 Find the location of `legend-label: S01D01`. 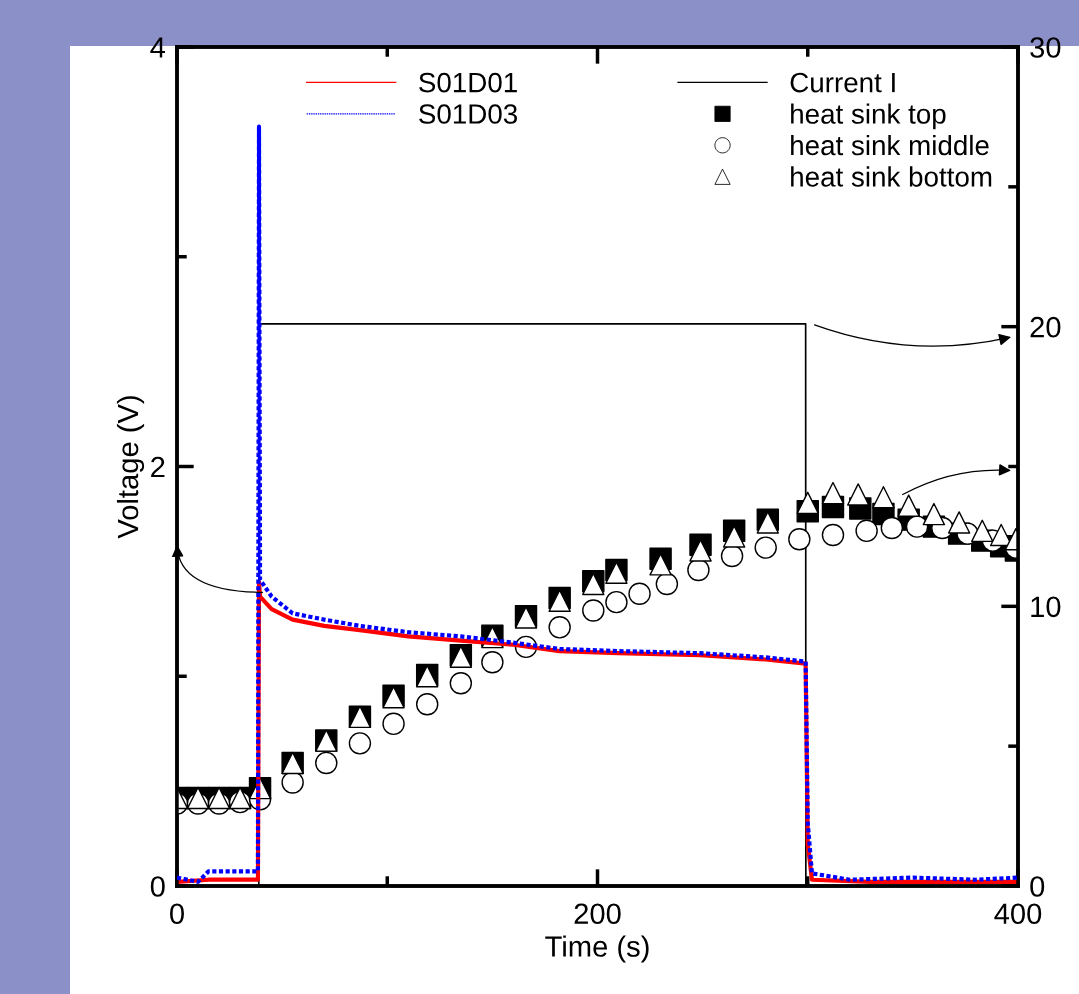

legend-label: S01D01 is located at coordinates (468, 82).